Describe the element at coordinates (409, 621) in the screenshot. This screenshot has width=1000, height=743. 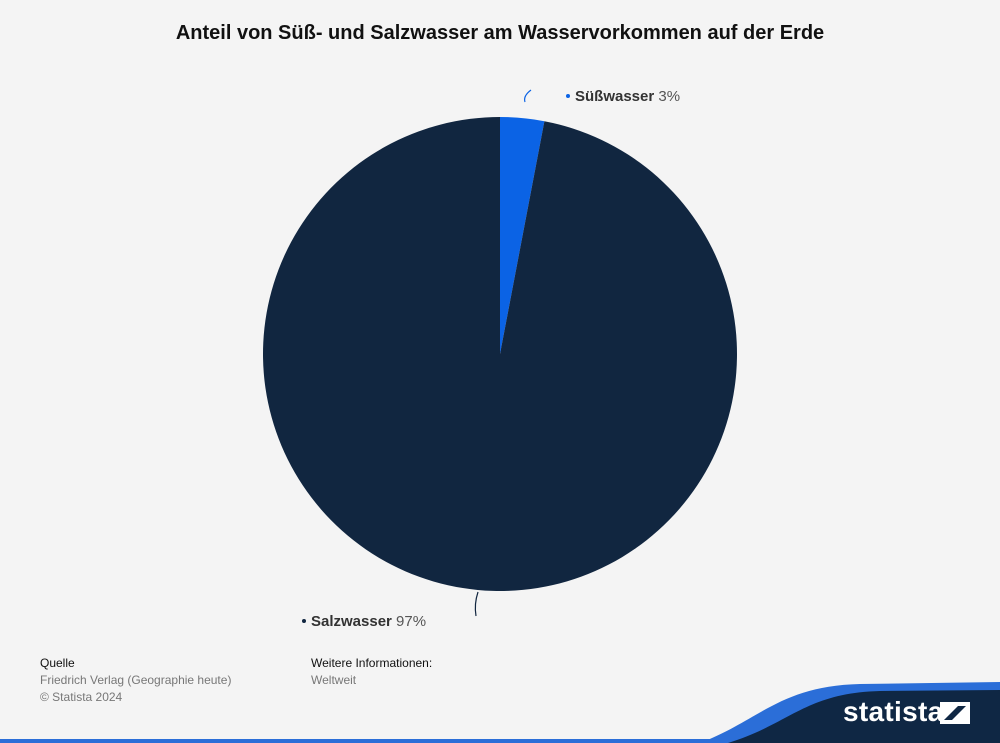
I see `slice-value-2: 97%` at that location.